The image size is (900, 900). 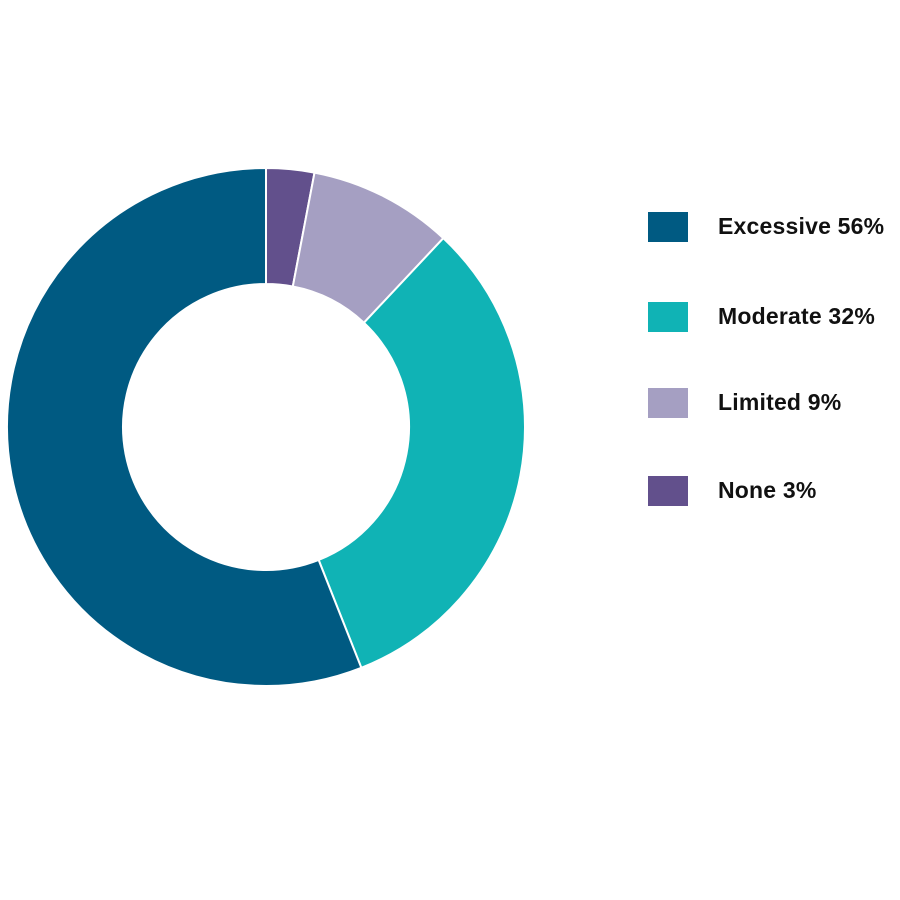 I want to click on legend-item-excessive: Excessive 56%, so click(x=774, y=228).